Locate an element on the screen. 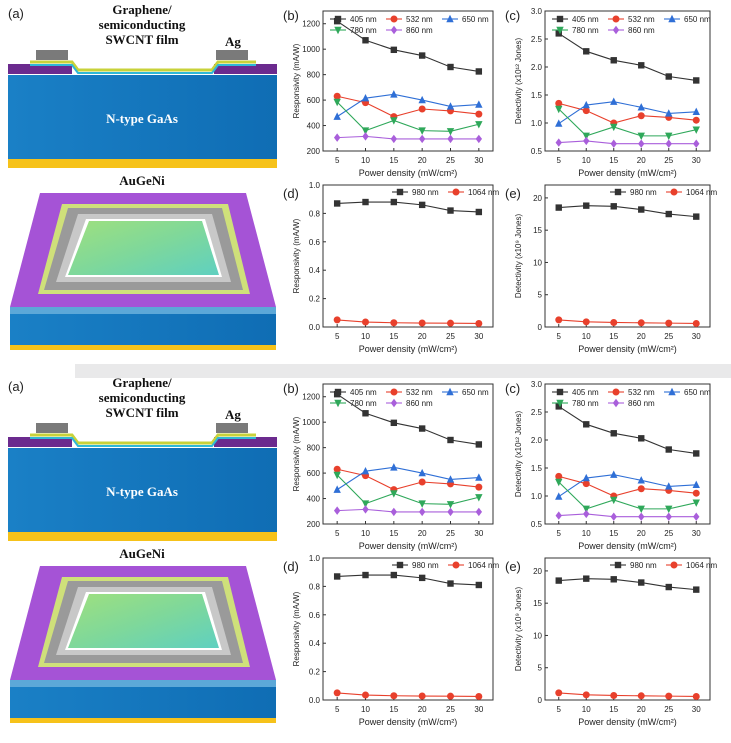 This screenshot has width=731, height=743. legend-entry: 405 nm is located at coordinates (353, 19).